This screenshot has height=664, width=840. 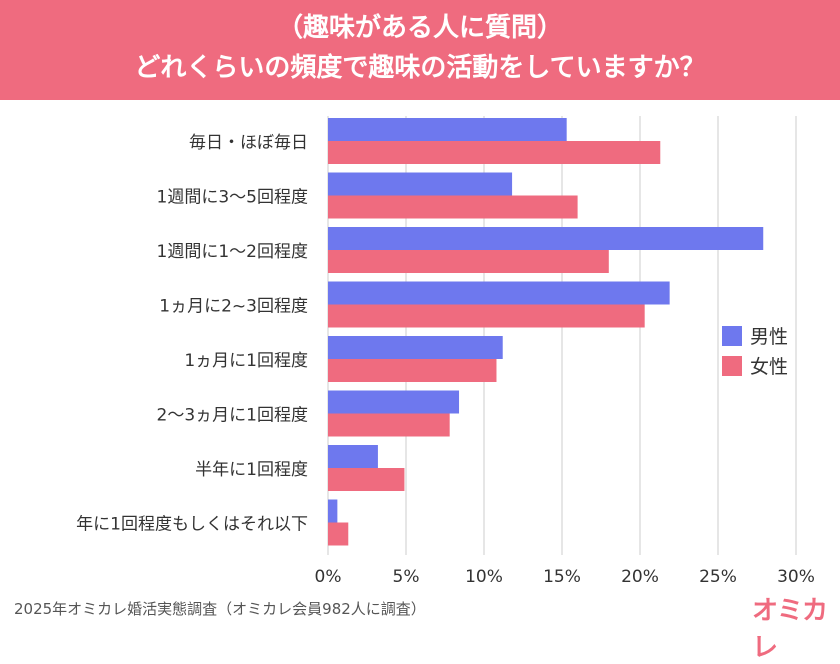 What do you see at coordinates (769, 337) in the screenshot?
I see `legend-label: 男性` at bounding box center [769, 337].